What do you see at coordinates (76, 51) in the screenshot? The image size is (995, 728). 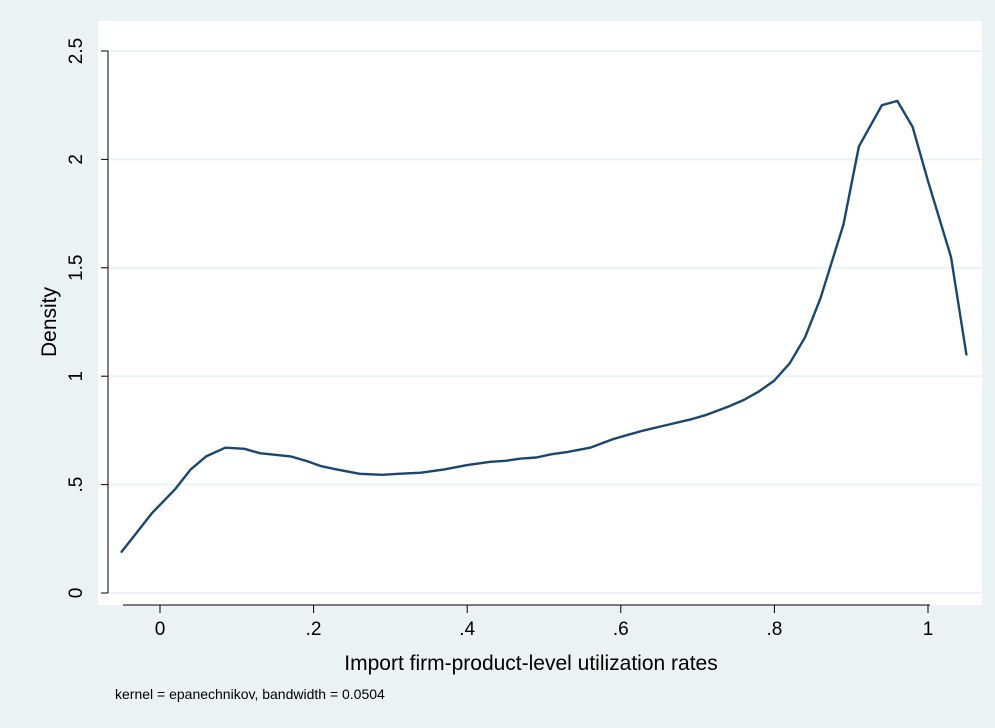 I see `y-tick-label: 2.5` at bounding box center [76, 51].